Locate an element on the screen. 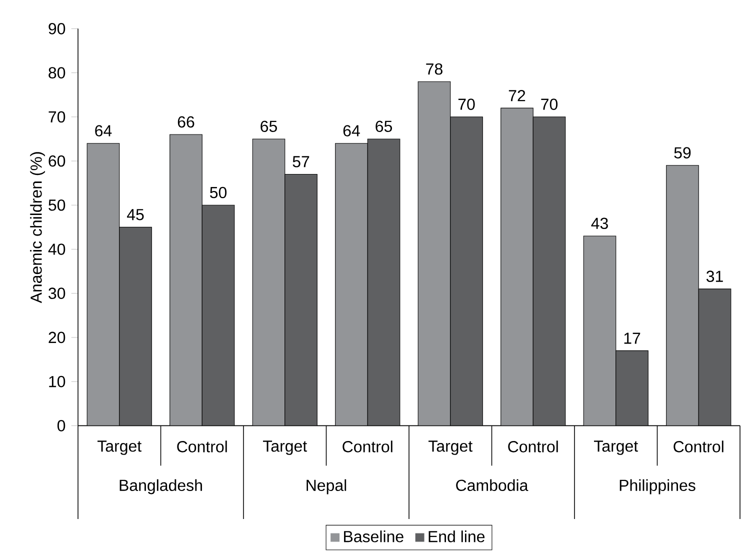 The height and width of the screenshot is (551, 748). y-tick-label: 10 is located at coordinates (57, 382).